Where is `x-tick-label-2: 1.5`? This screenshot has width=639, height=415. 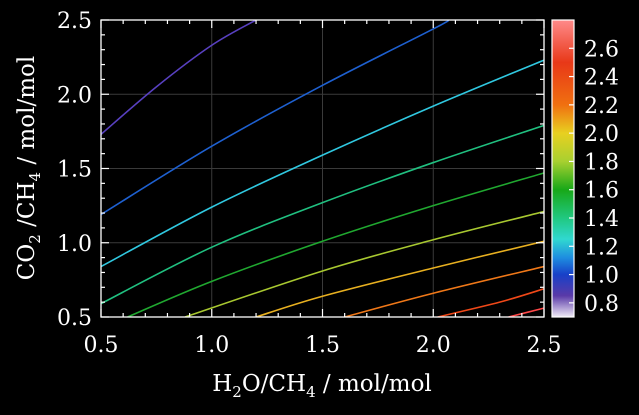 x-tick-label-2: 1.5 is located at coordinates (322, 345).